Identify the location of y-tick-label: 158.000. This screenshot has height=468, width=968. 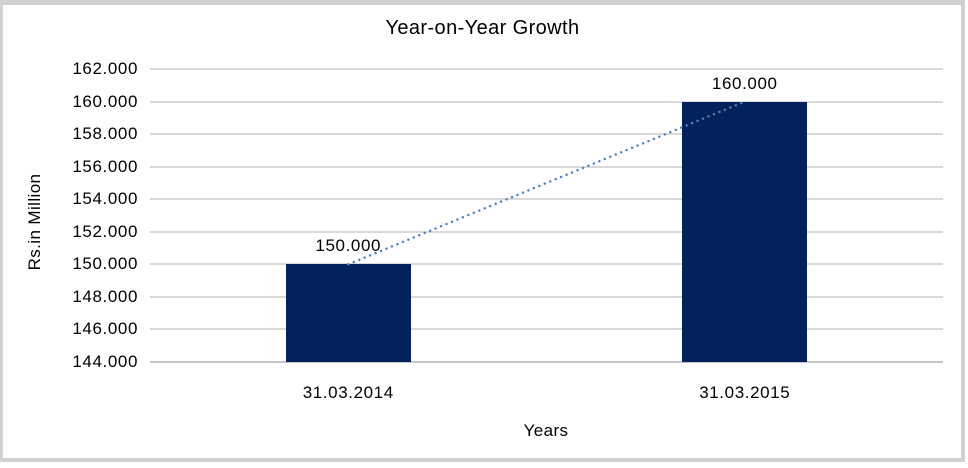
(105, 133).